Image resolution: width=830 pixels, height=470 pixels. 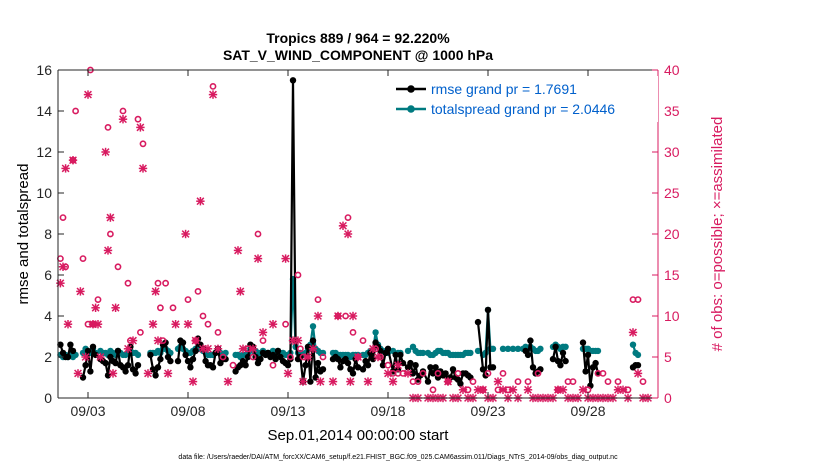 What do you see at coordinates (44, 70) in the screenshot?
I see `y-left-tick-label: 16` at bounding box center [44, 70].